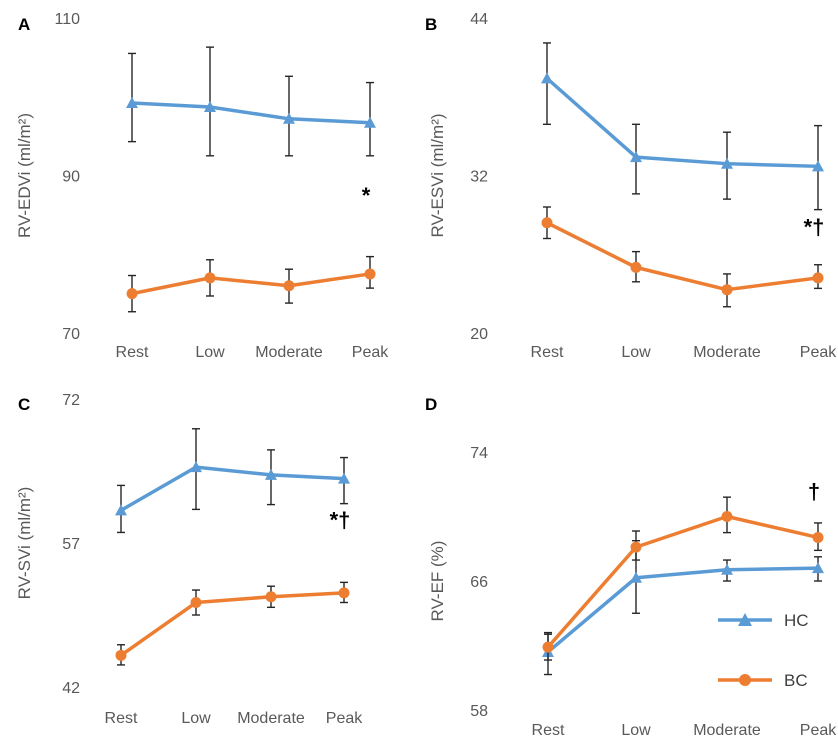  Describe the element at coordinates (479, 334) in the screenshot. I see `y-tick-label: 20` at that location.